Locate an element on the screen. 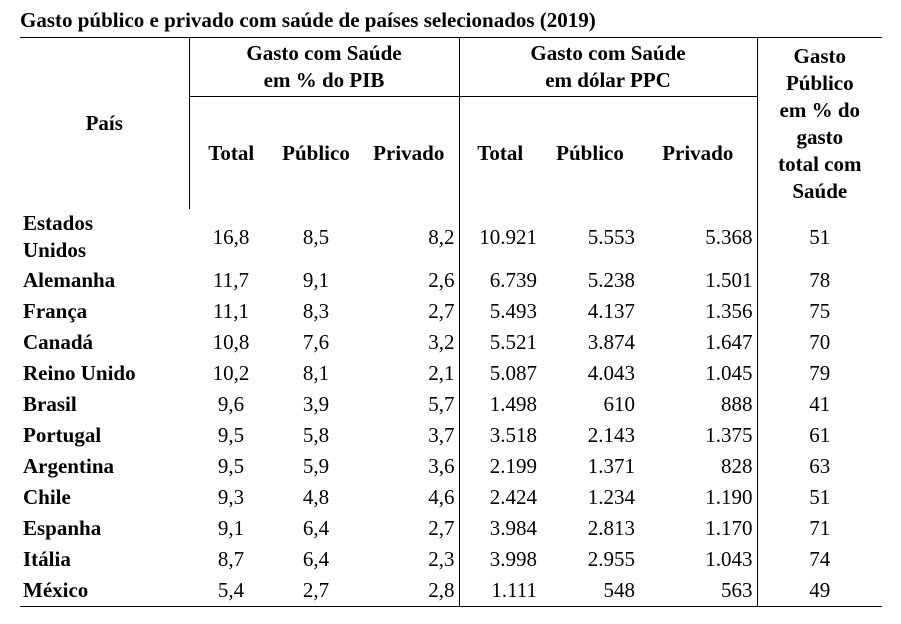  header-gasto-publico-line-6: Saúde is located at coordinates (820, 190).